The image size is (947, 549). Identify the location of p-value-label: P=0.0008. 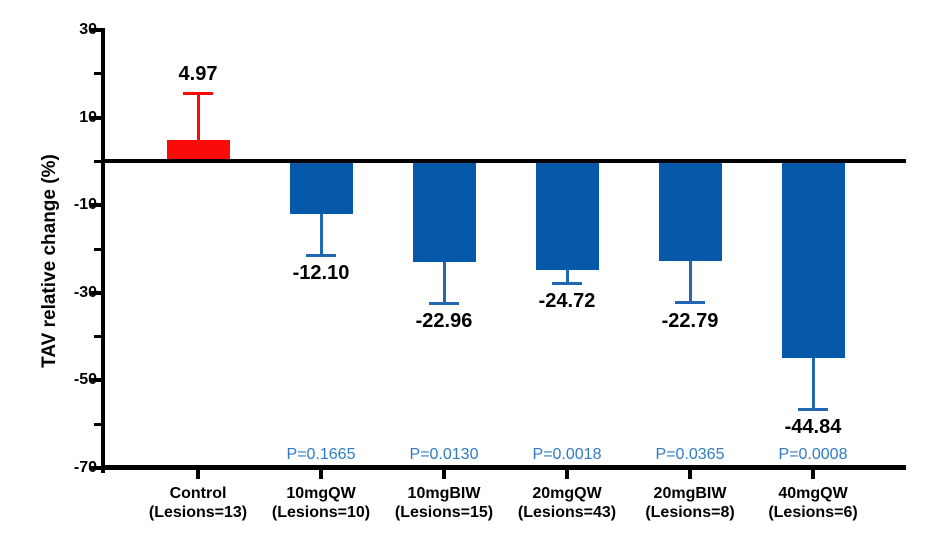
(813, 454).